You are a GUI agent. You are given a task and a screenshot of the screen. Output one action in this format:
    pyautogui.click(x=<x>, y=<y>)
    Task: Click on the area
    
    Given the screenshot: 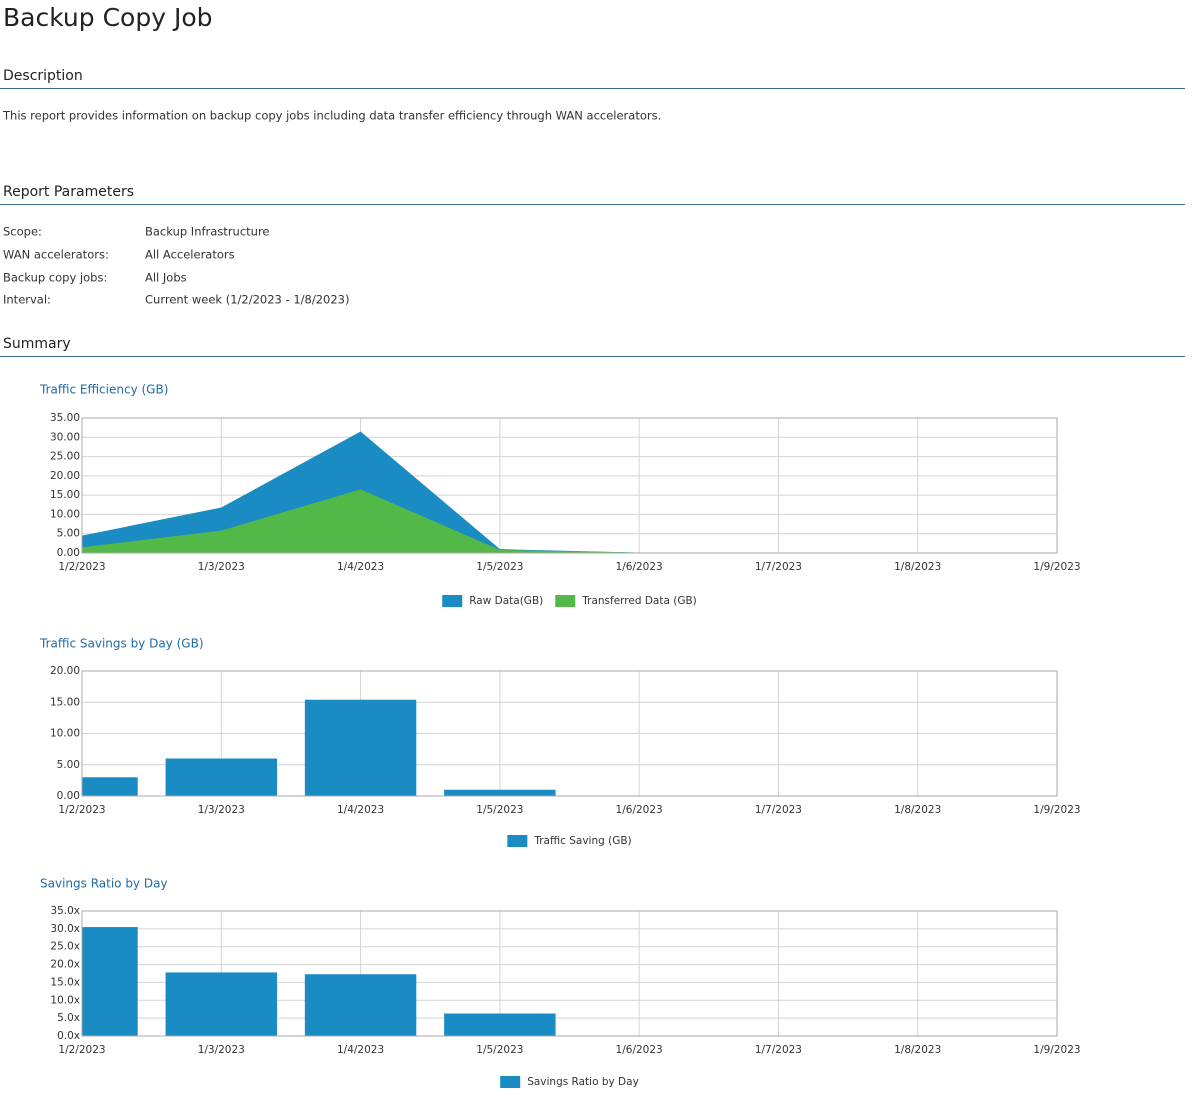 What is the action you would take?
    pyautogui.click(x=361, y=521)
    